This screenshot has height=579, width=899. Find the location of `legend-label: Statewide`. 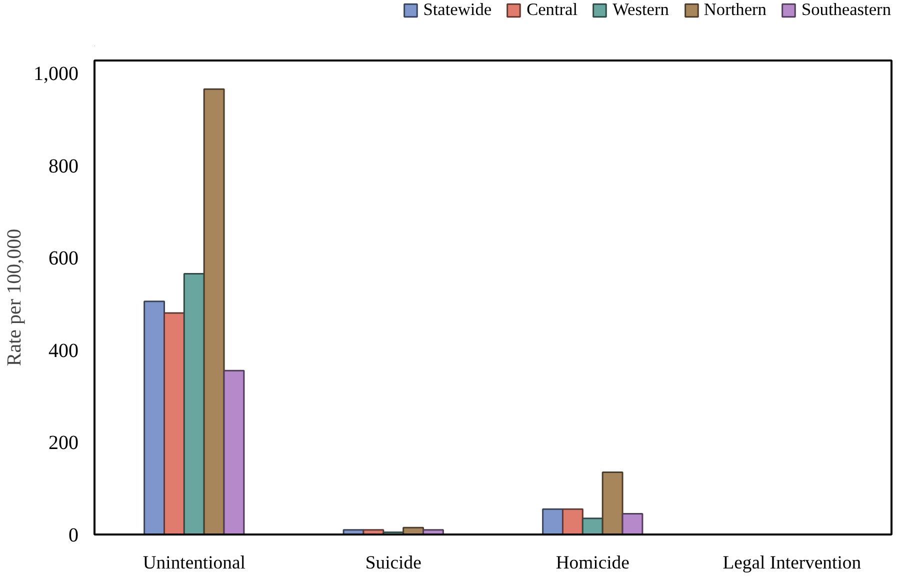

legend-label: Statewide is located at coordinates (457, 10).